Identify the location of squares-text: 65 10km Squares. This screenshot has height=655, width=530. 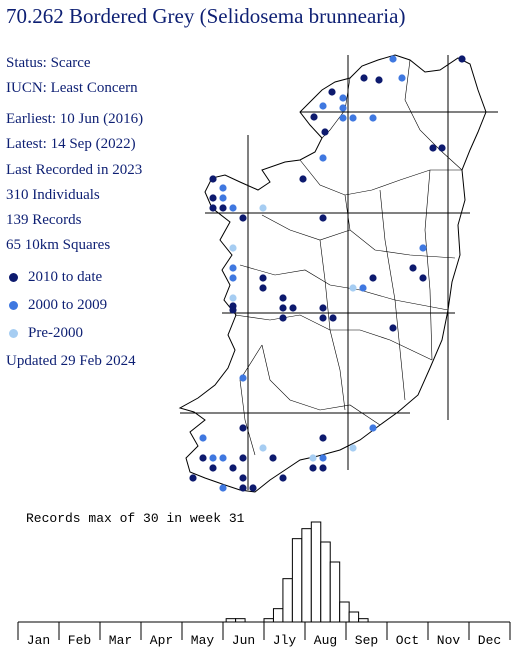
(58, 245).